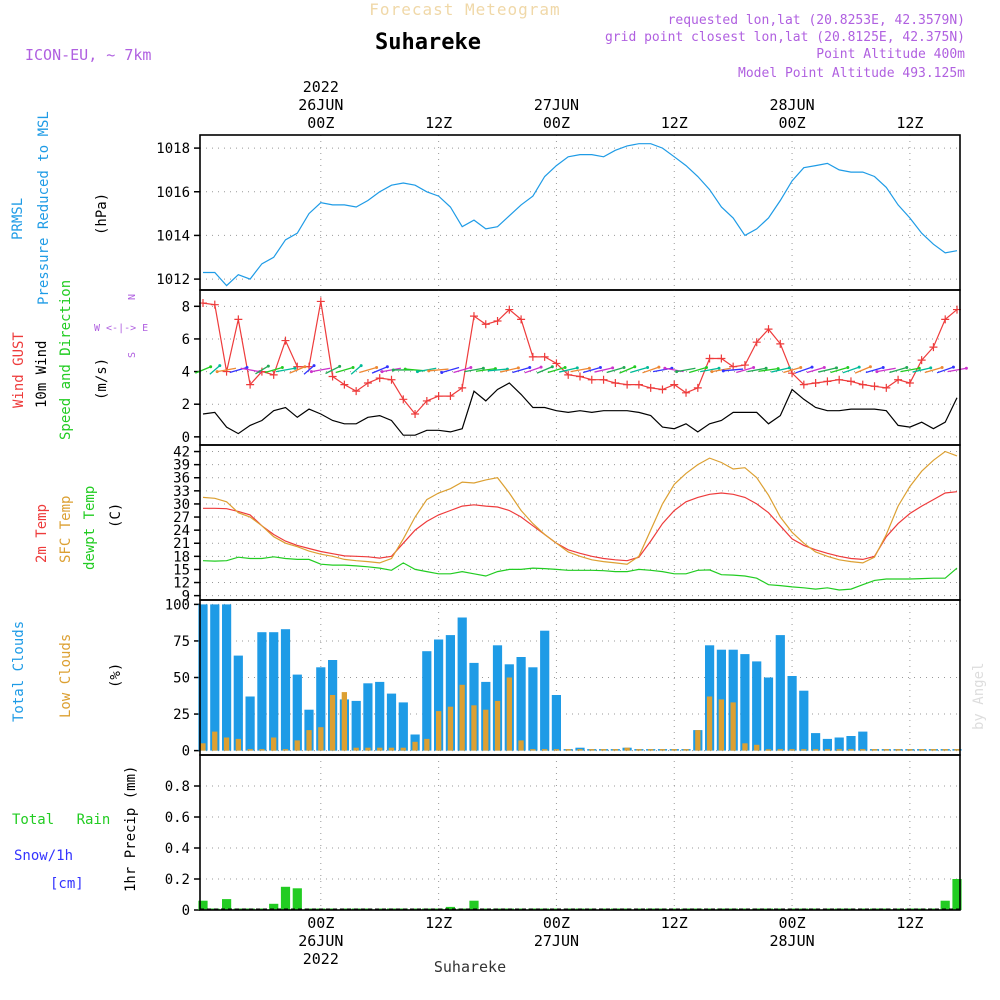  What do you see at coordinates (556, 941) in the screenshot?
I see `time-axis-label: 27JUN` at bounding box center [556, 941].